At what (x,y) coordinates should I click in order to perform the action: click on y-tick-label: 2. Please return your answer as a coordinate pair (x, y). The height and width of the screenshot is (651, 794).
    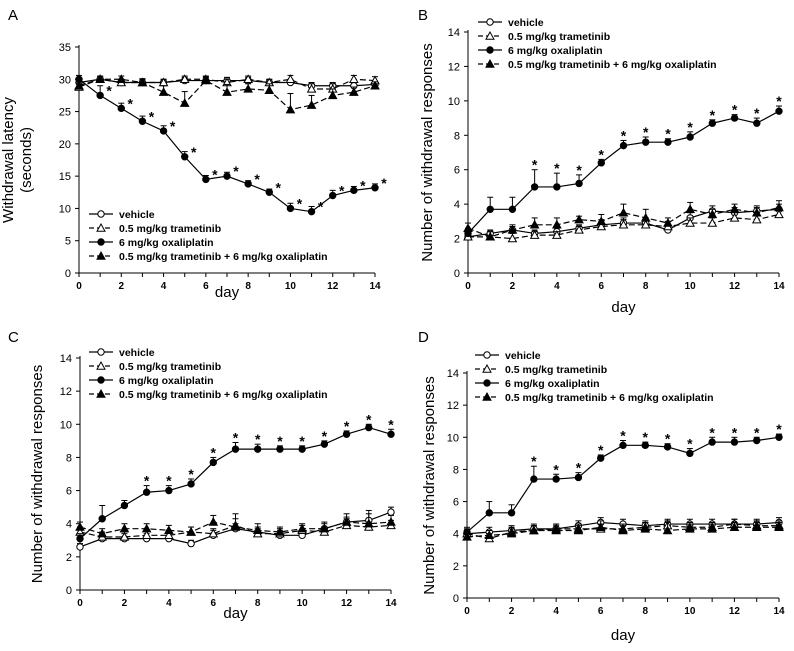
    Looking at the image, I should click on (69, 558).